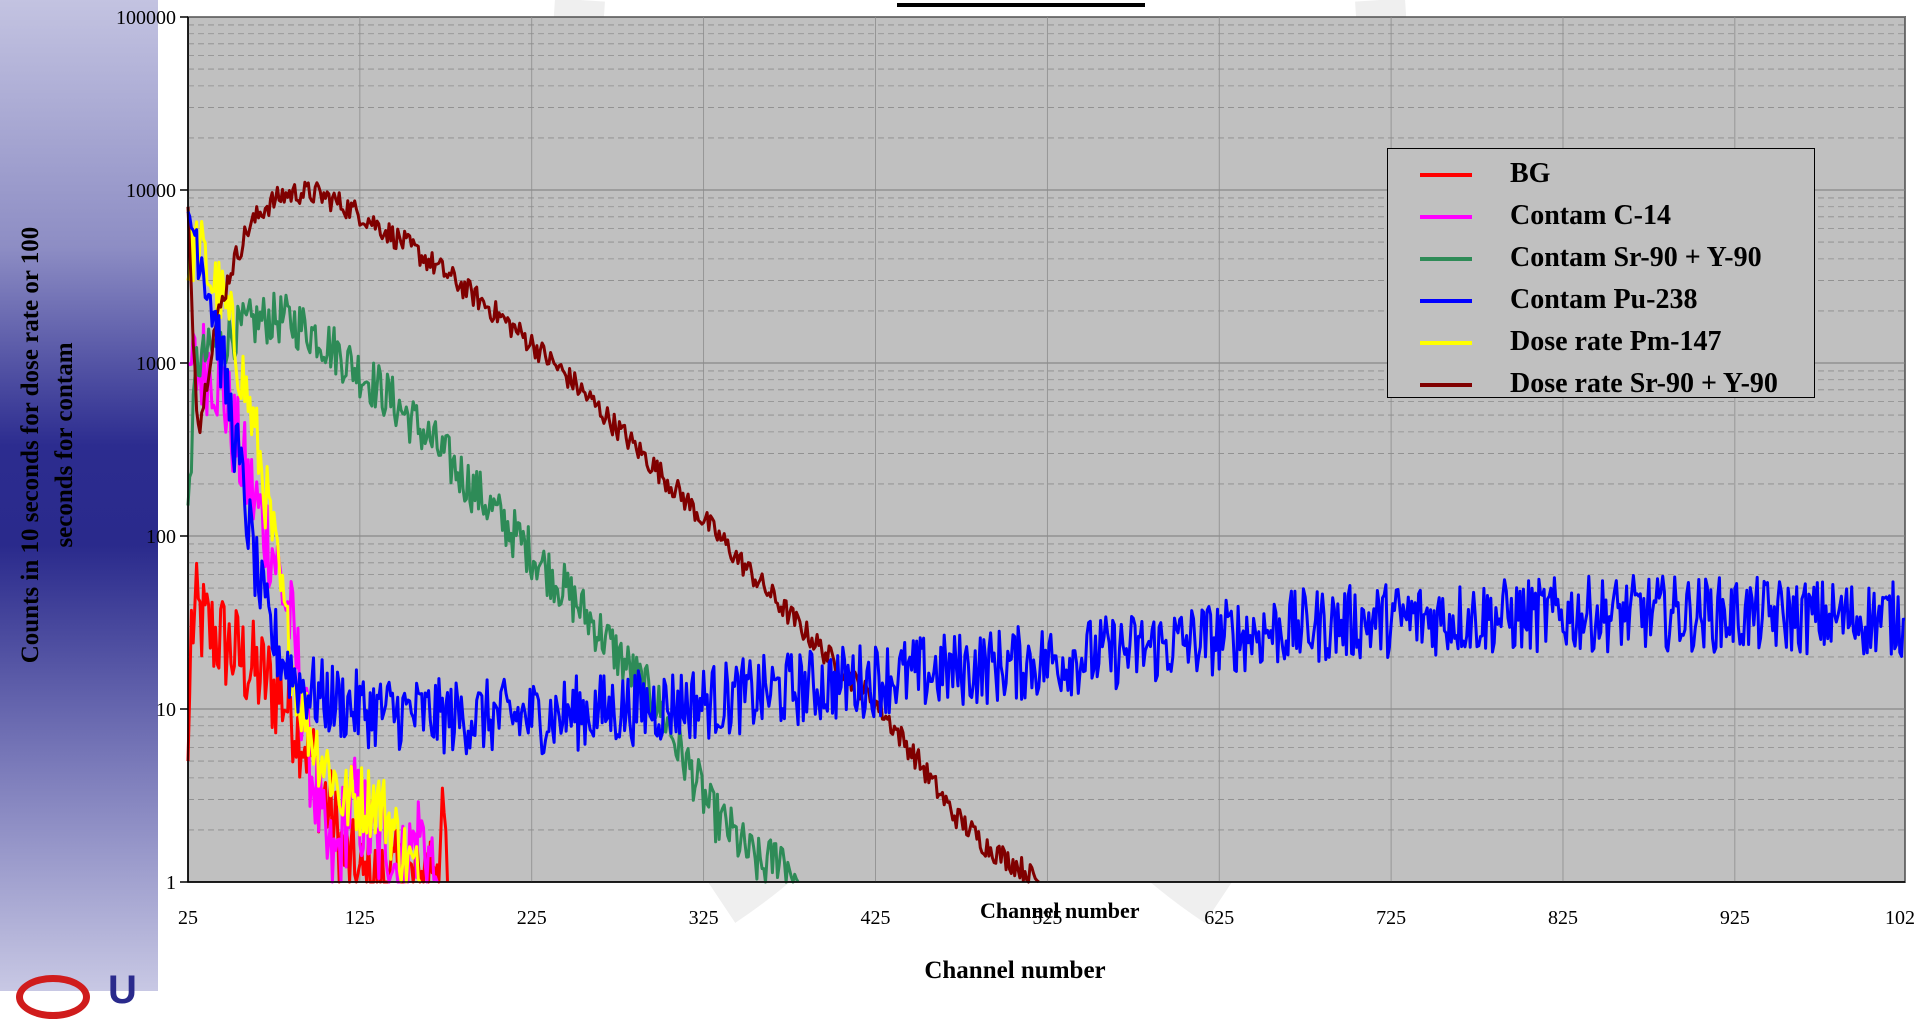  I want to click on legend-item: Contam Sr-90 + Y-90, so click(1615, 258).